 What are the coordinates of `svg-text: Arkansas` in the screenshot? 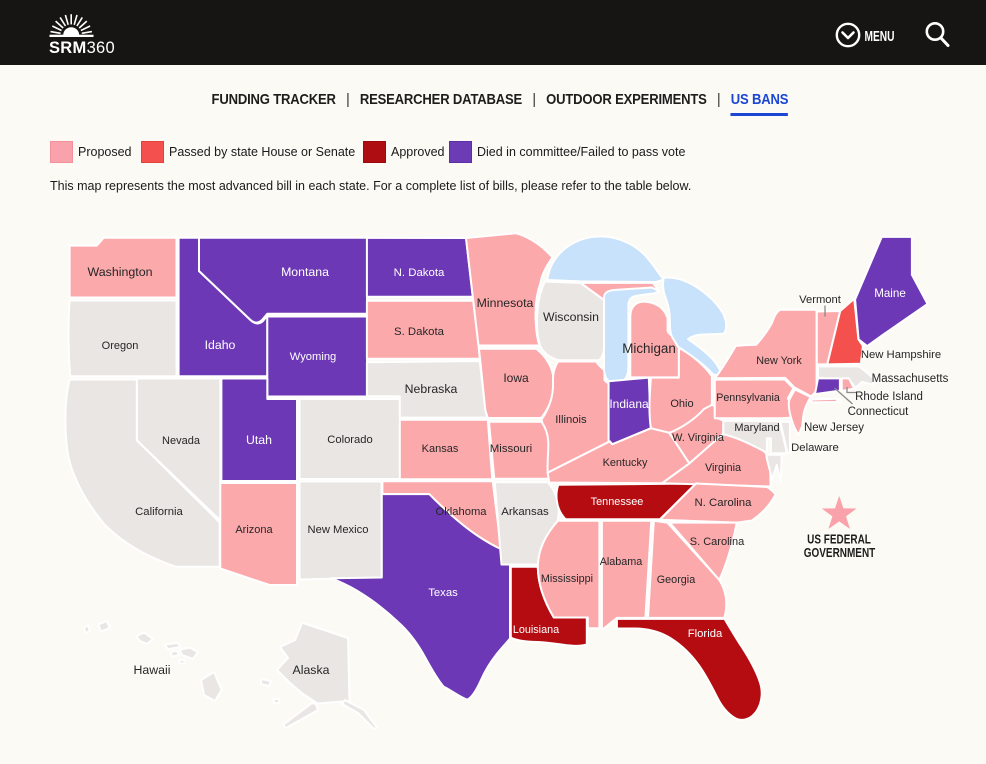 It's located at (525, 512).